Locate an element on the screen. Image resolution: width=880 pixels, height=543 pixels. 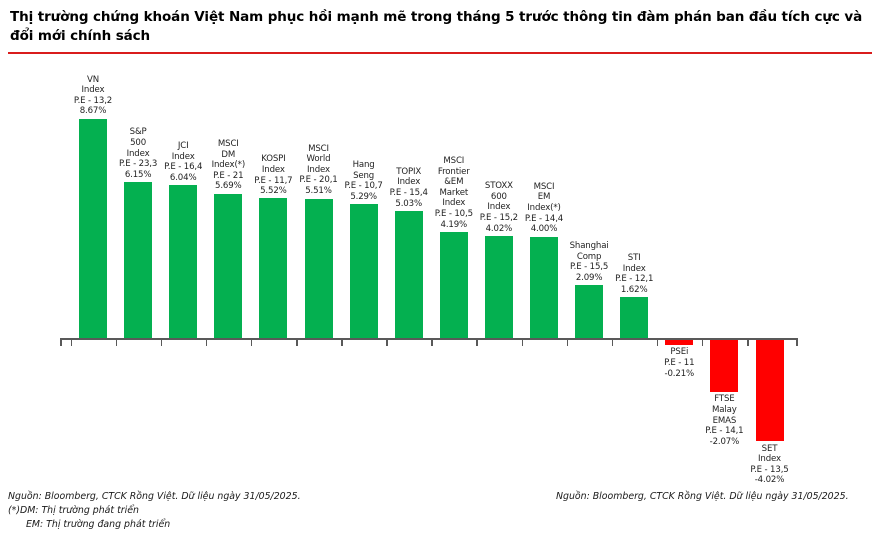
bar-ftse-malay-emas is located at coordinates (724, 365).